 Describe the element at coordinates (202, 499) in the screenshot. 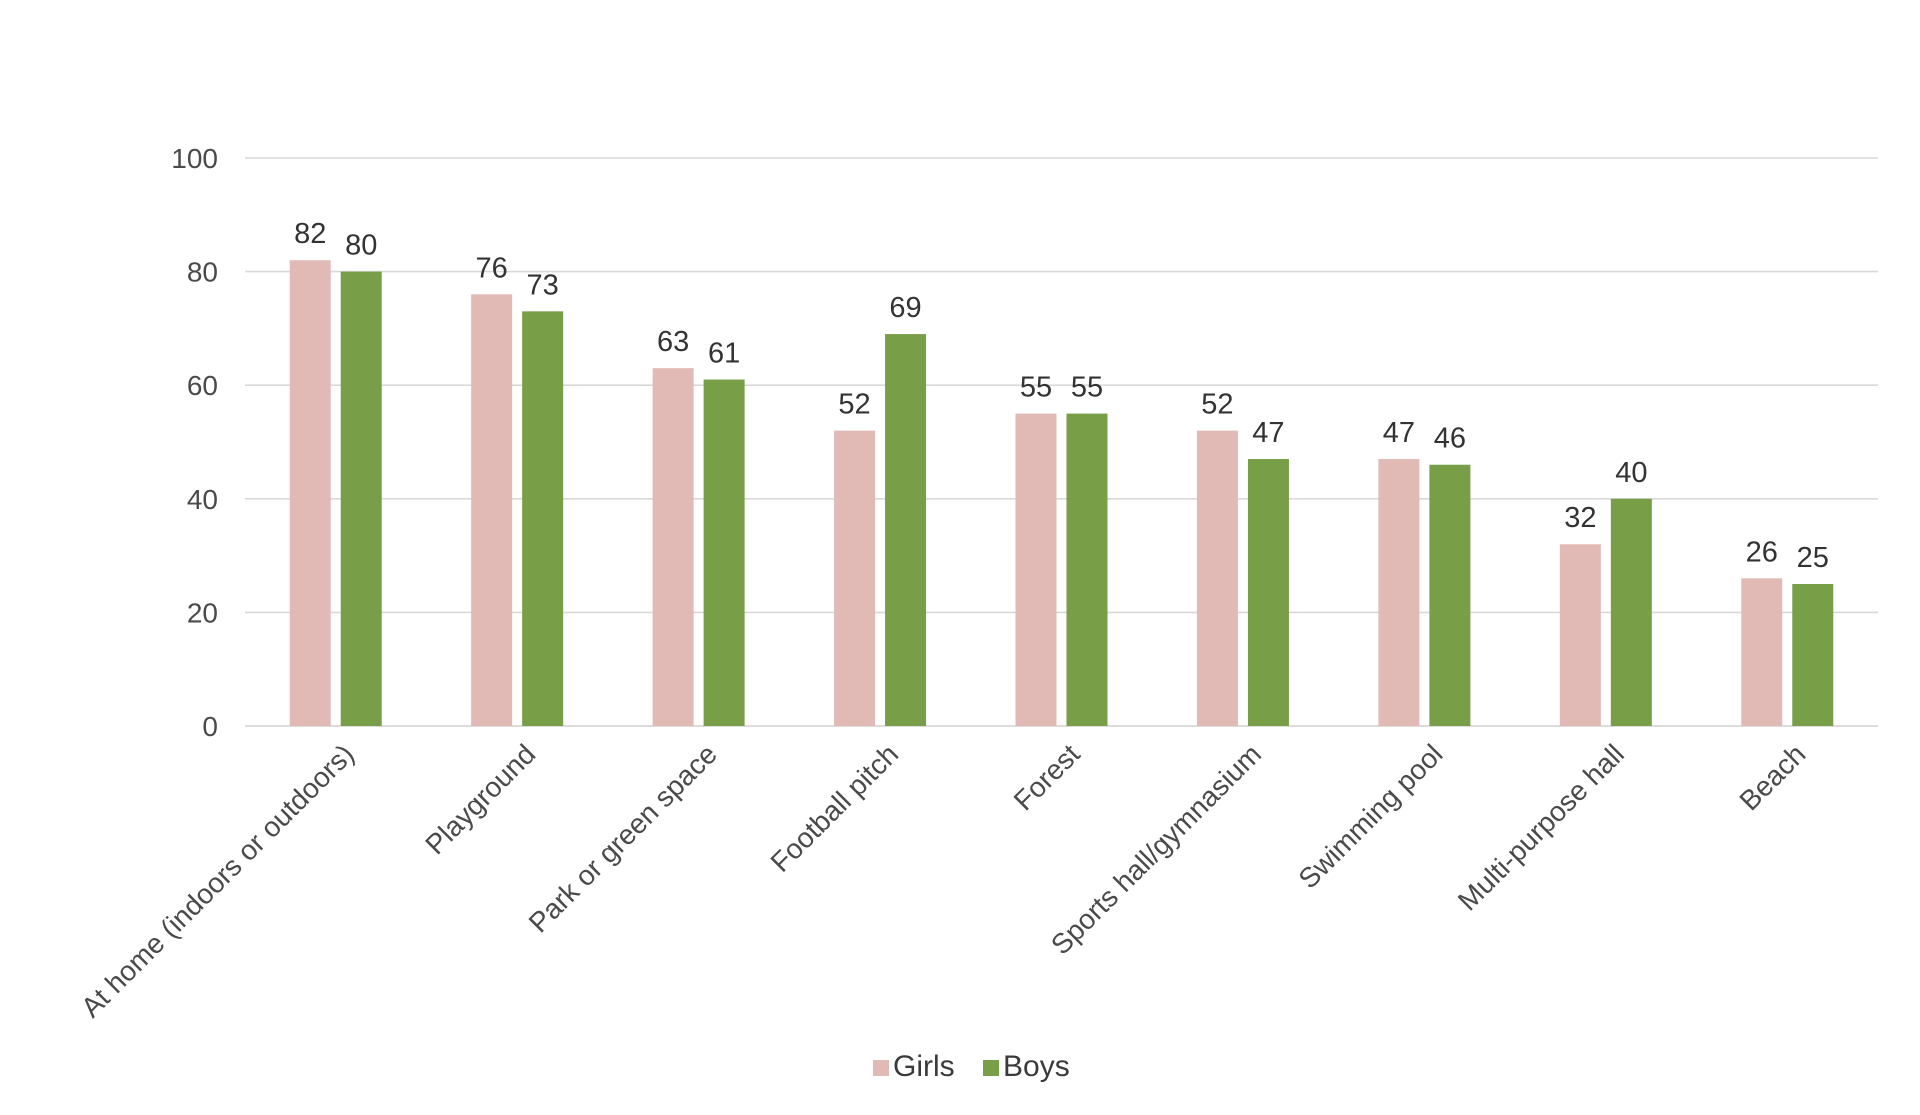

I see `y-tick-label: 40` at that location.